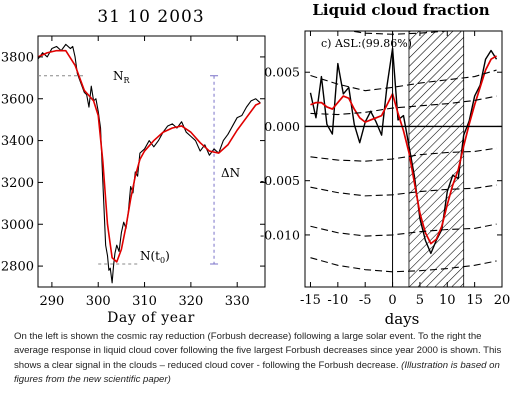  I want to click on x-tick-label: 330, so click(237, 301).